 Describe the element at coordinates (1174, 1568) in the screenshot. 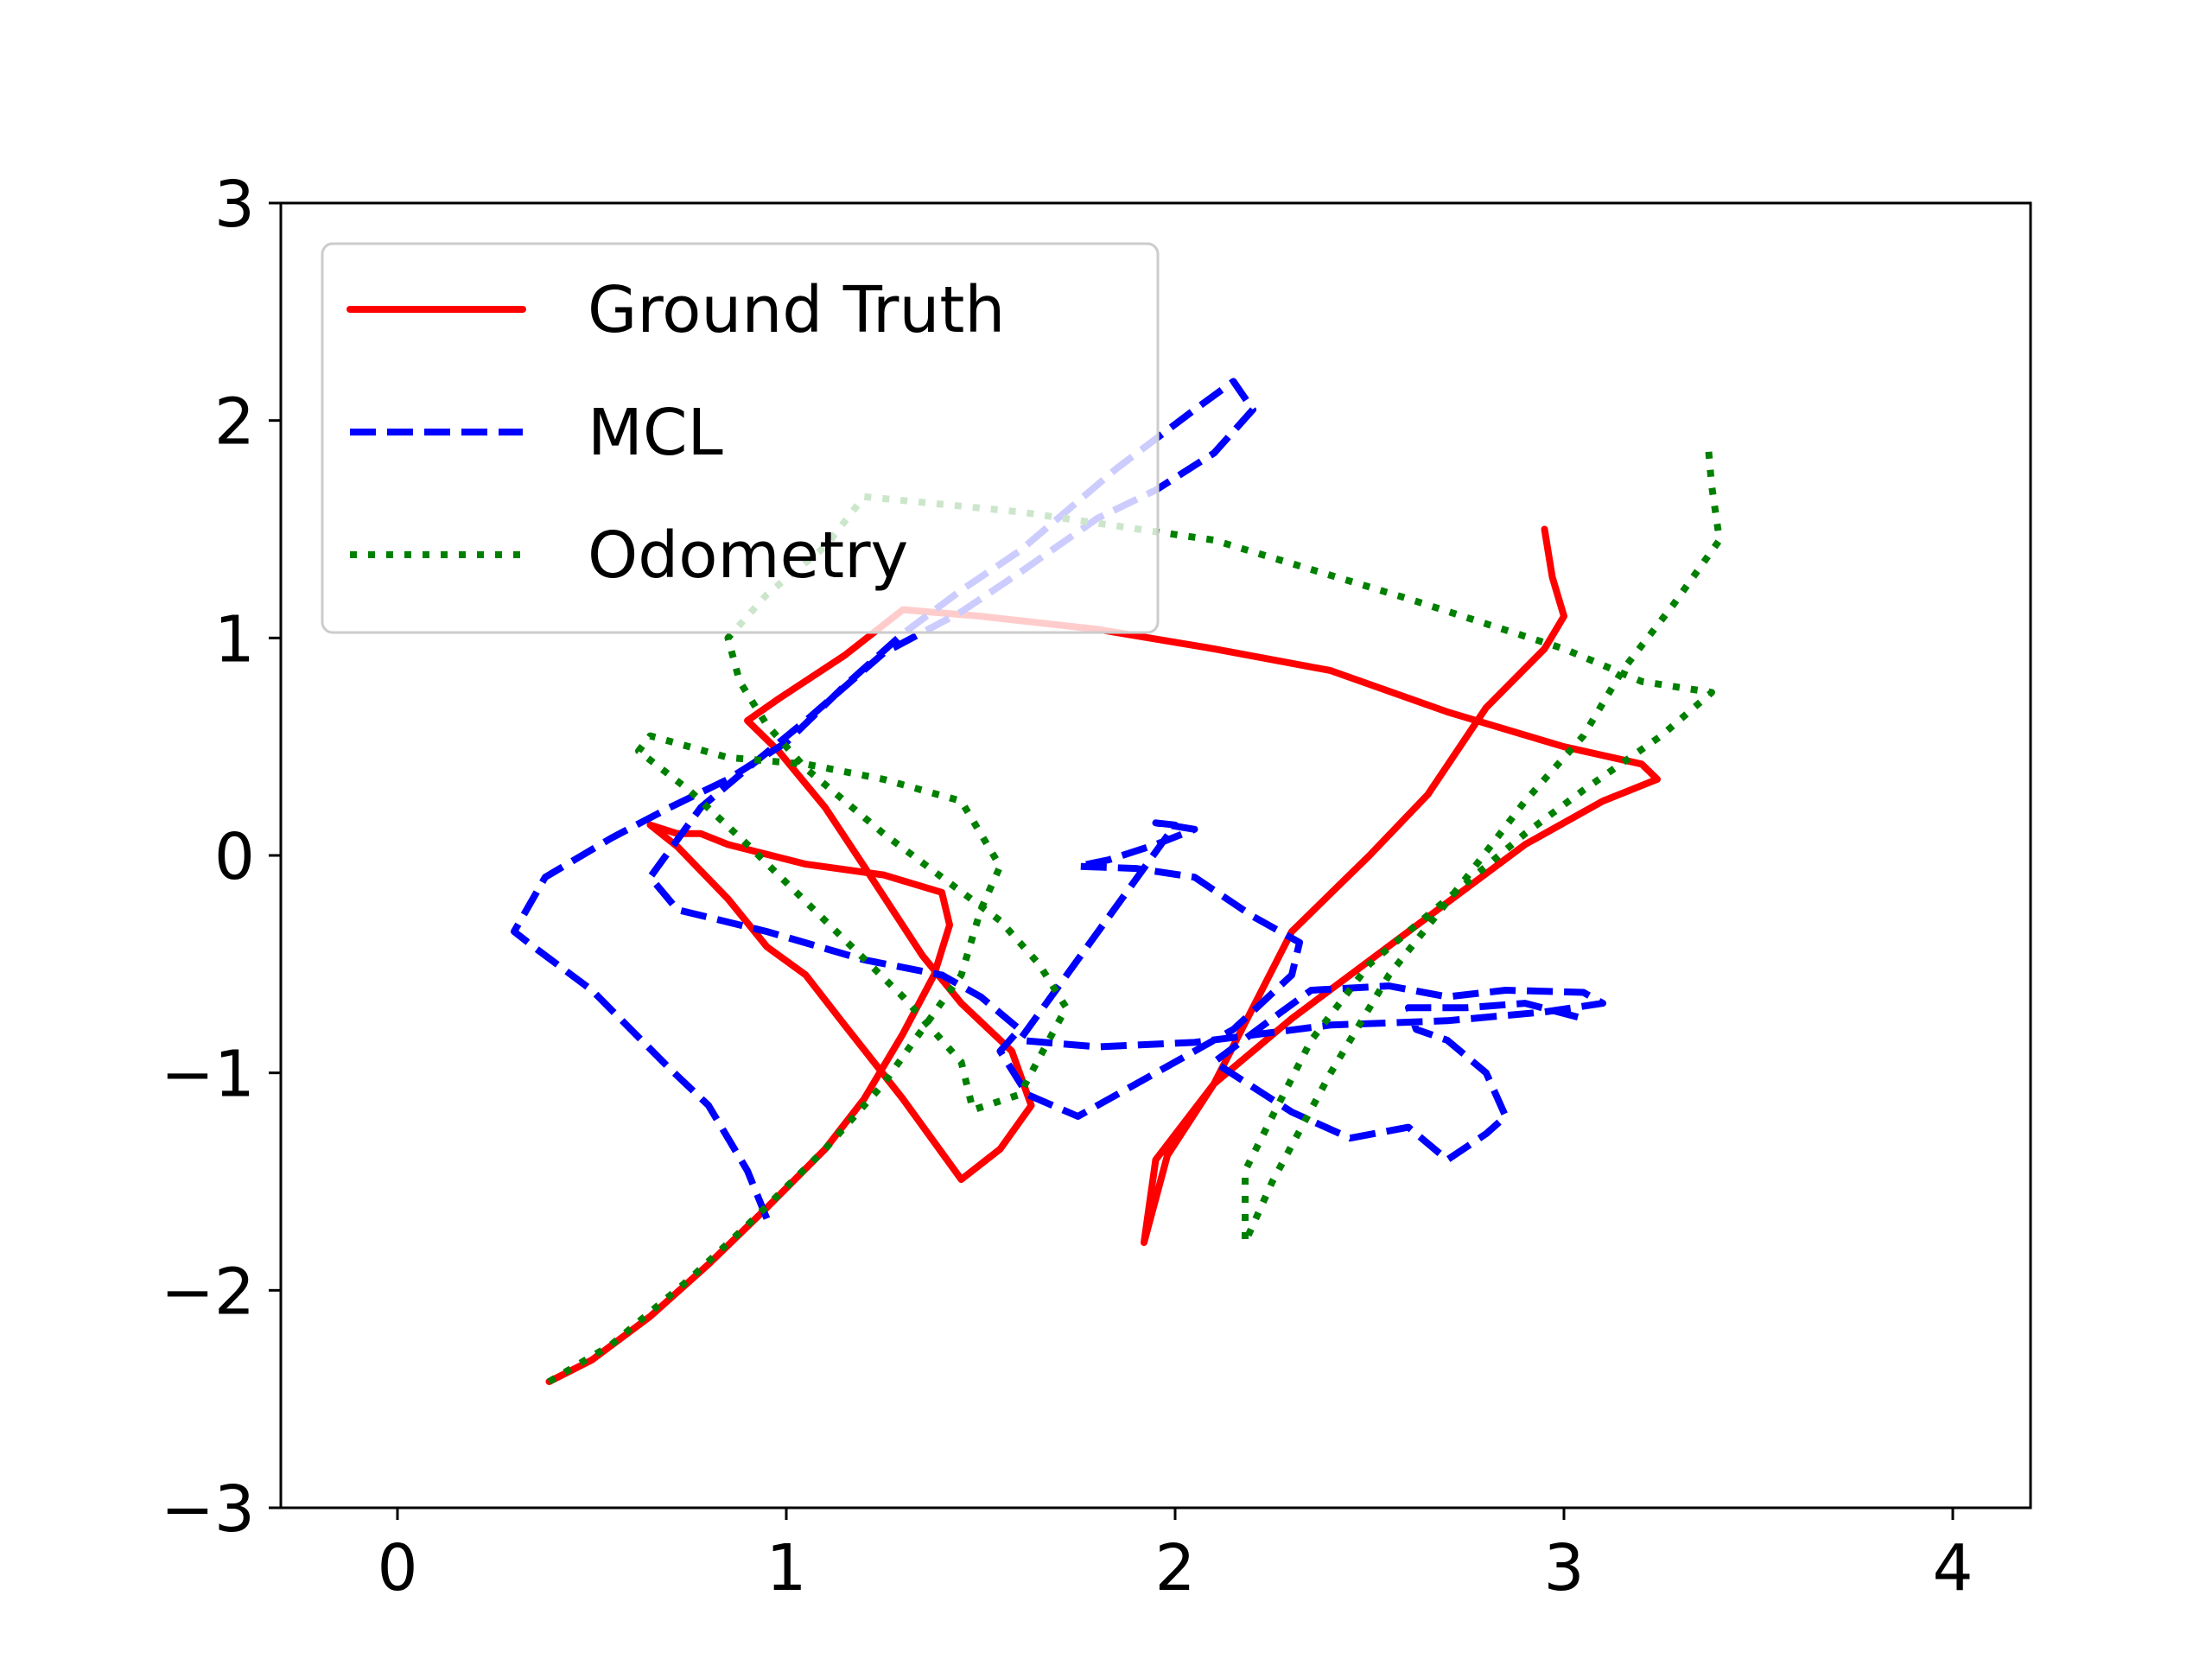

I see `x-tick-label: 2` at that location.